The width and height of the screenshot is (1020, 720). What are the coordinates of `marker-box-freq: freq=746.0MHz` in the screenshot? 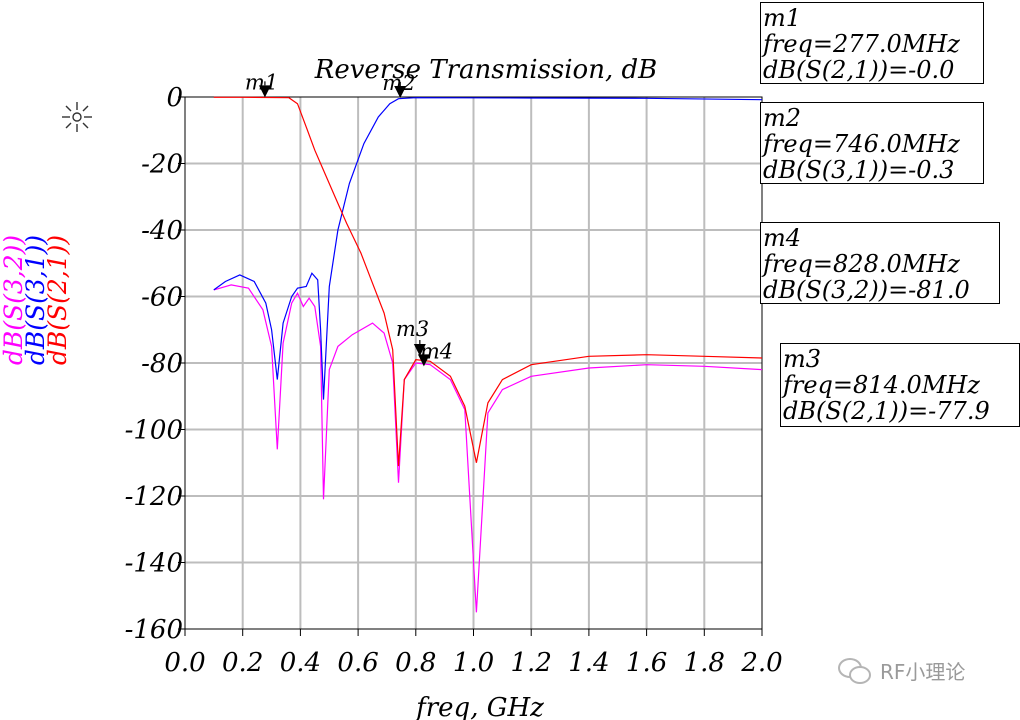 It's located at (861, 144).